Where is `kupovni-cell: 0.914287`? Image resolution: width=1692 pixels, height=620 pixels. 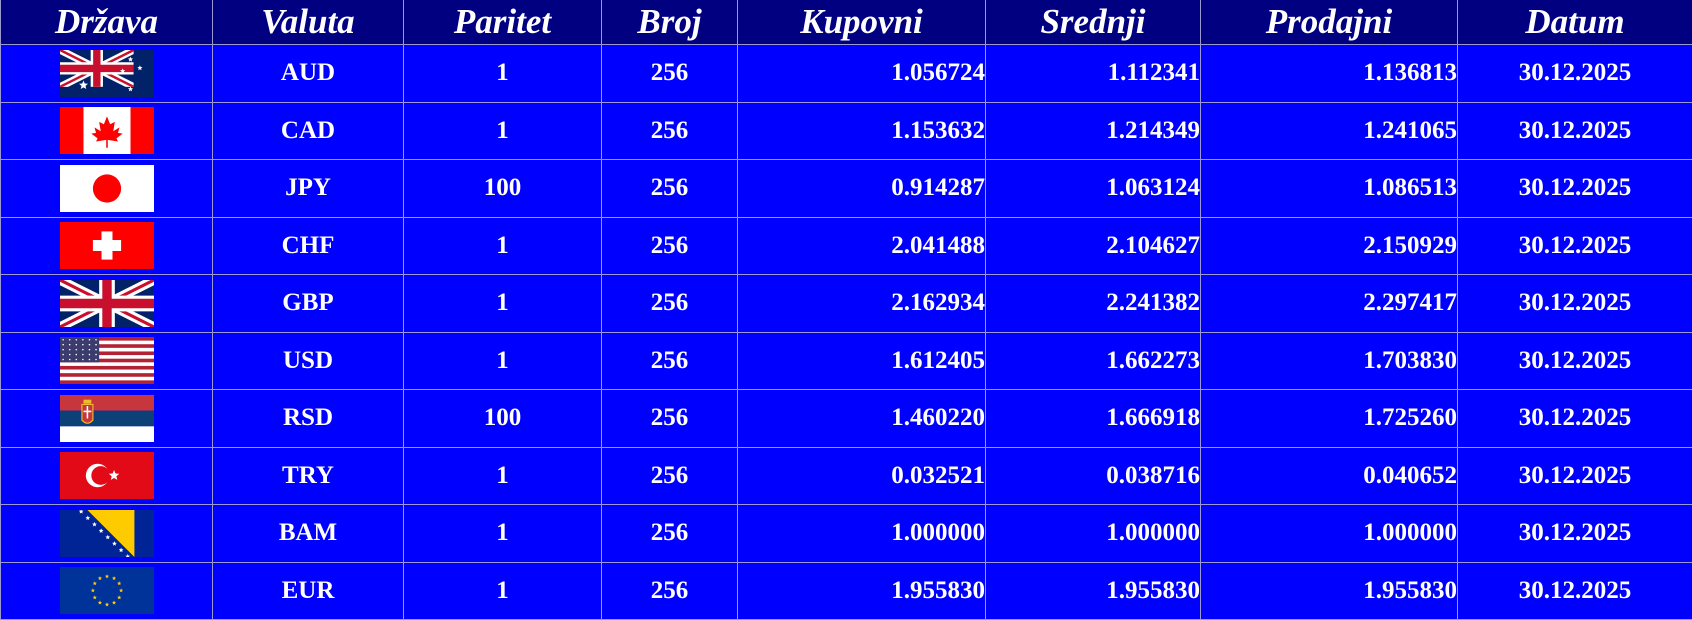
kupovni-cell: 0.914287 is located at coordinates (862, 189).